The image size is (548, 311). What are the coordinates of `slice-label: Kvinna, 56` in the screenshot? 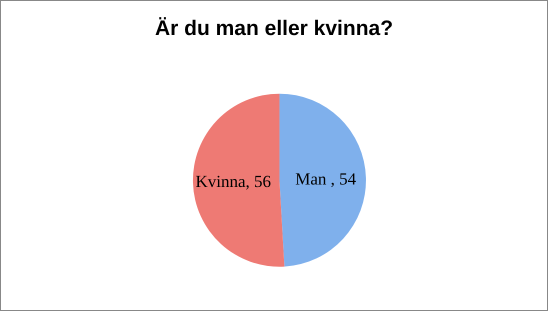 It's located at (233, 182).